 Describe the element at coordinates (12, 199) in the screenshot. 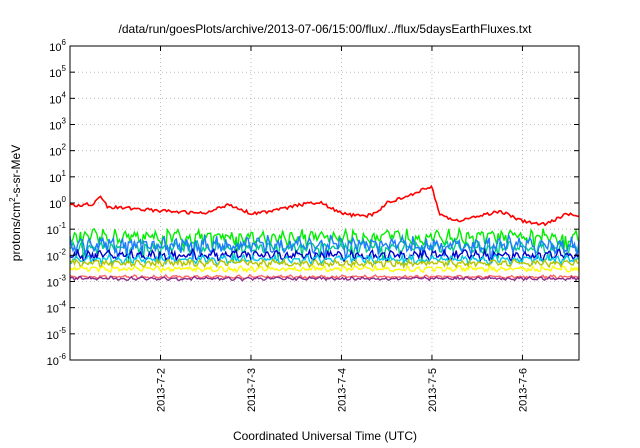

I see `y-axis-label-sup: 2` at that location.